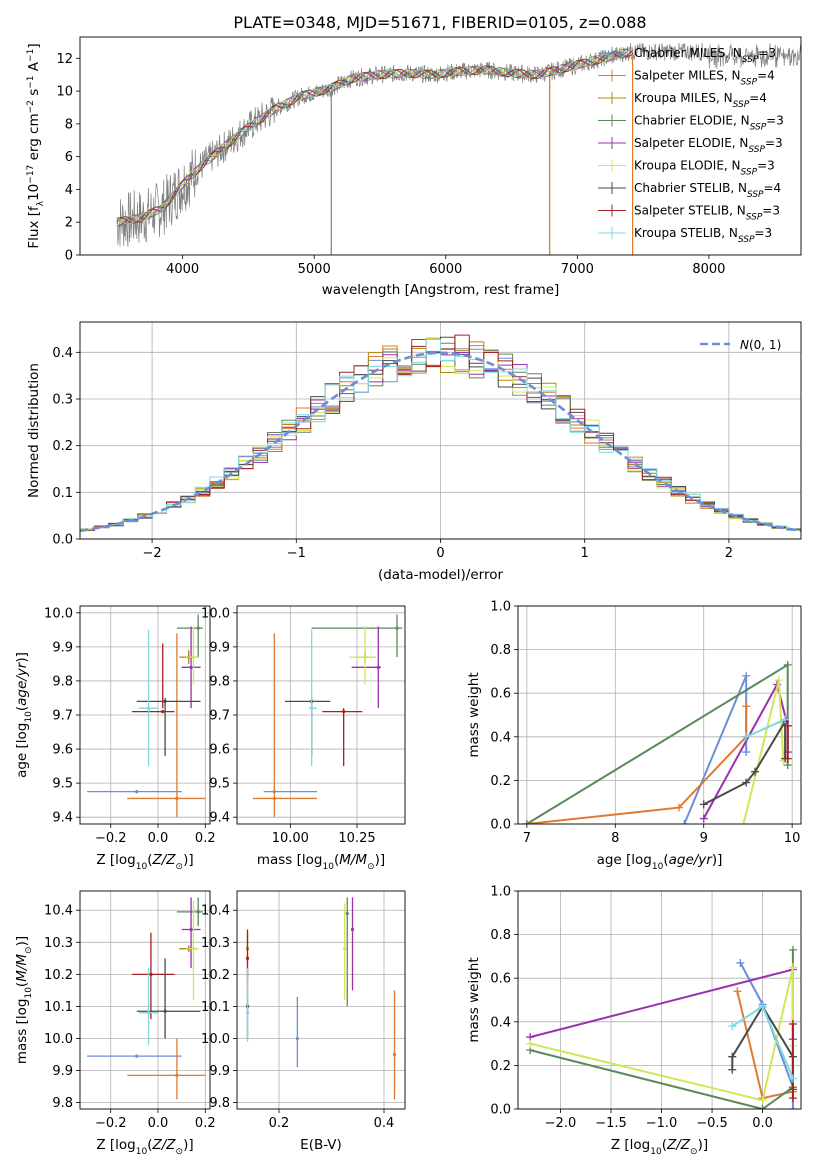 This screenshot has height=1170, width=819. What do you see at coordinates (152, 553) in the screenshot?
I see `x-tick-label: −2` at bounding box center [152, 553].